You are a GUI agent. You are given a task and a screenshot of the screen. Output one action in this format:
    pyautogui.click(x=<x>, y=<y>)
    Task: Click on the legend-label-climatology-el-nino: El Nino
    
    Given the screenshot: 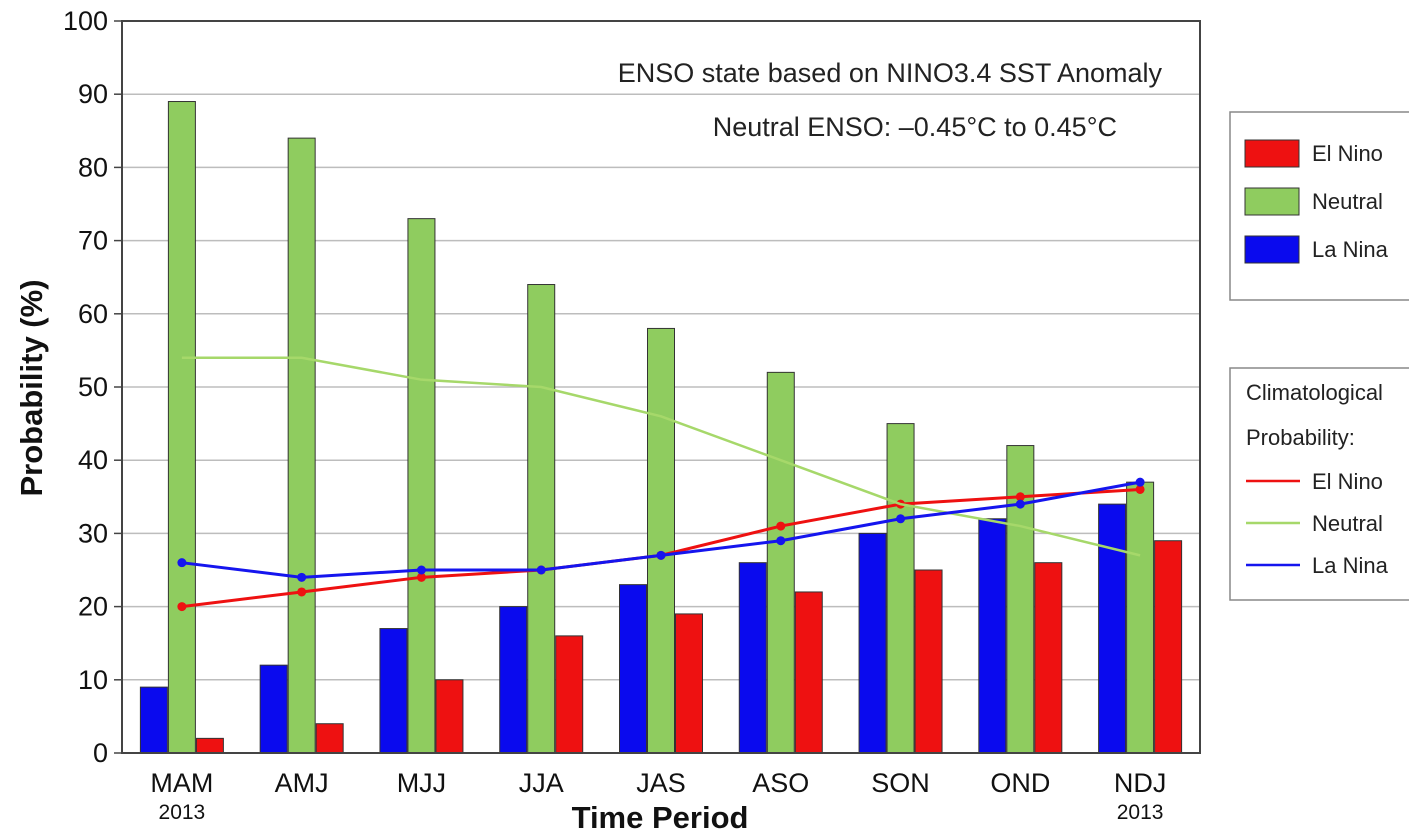 What is the action you would take?
    pyautogui.click(x=1347, y=481)
    